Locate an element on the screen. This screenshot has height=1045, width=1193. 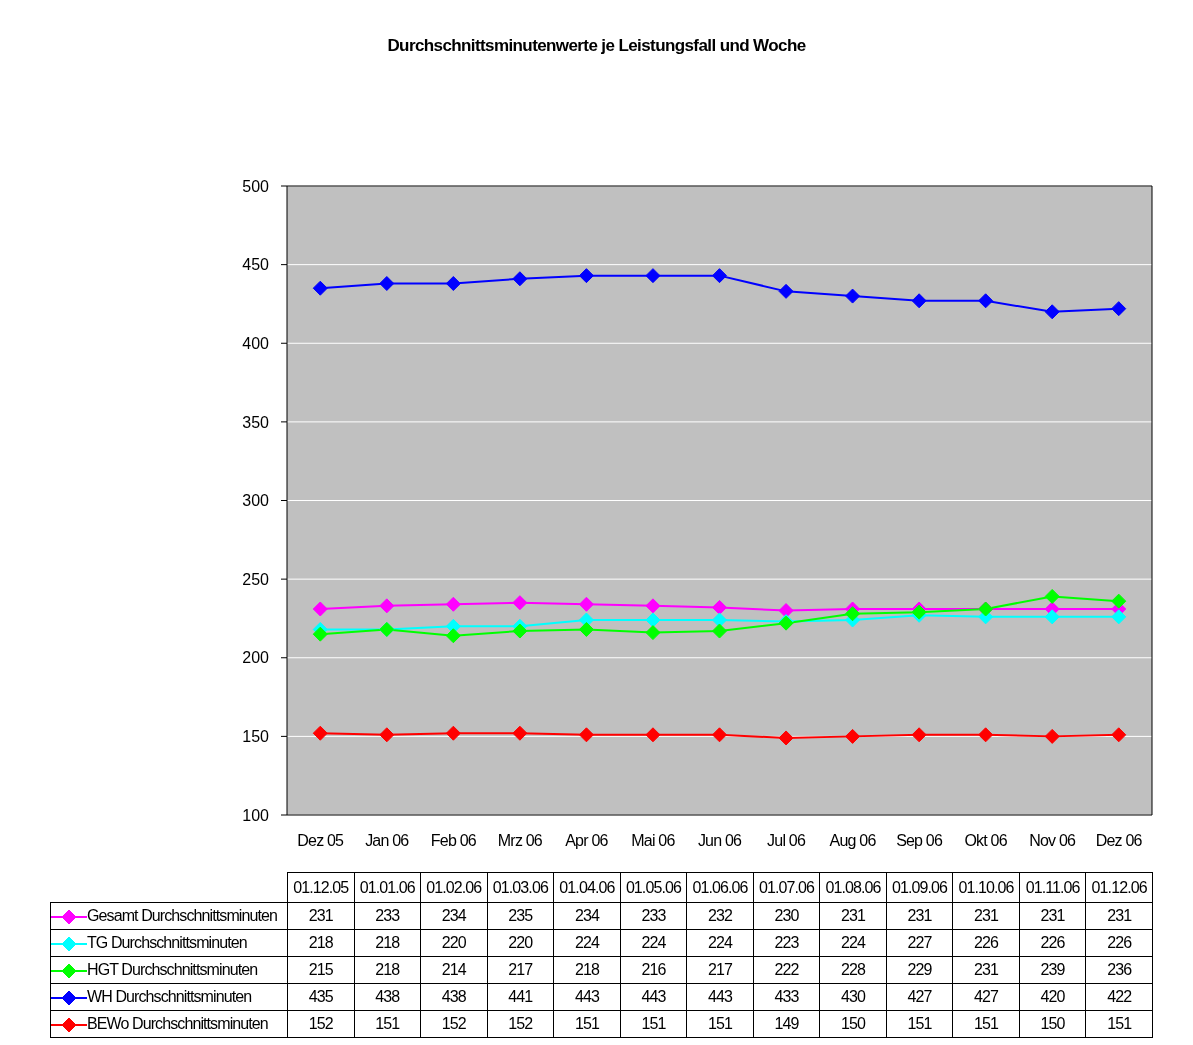
chart-title: Durchschnittsminutenwerte je Leistungsfall und Woche is located at coordinates (596, 46).